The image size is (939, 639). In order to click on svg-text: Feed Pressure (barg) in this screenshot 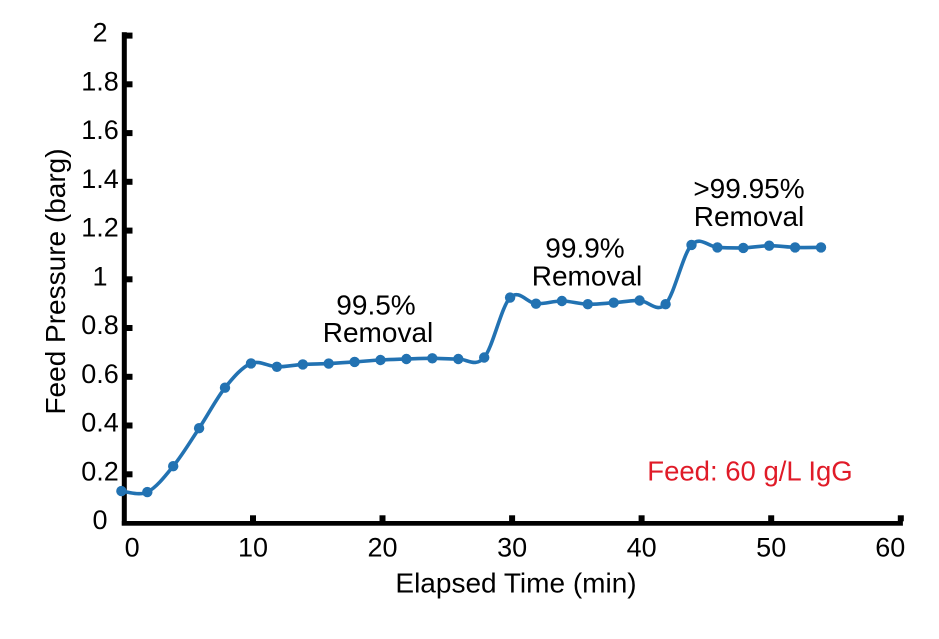, I will do `click(55, 281)`.